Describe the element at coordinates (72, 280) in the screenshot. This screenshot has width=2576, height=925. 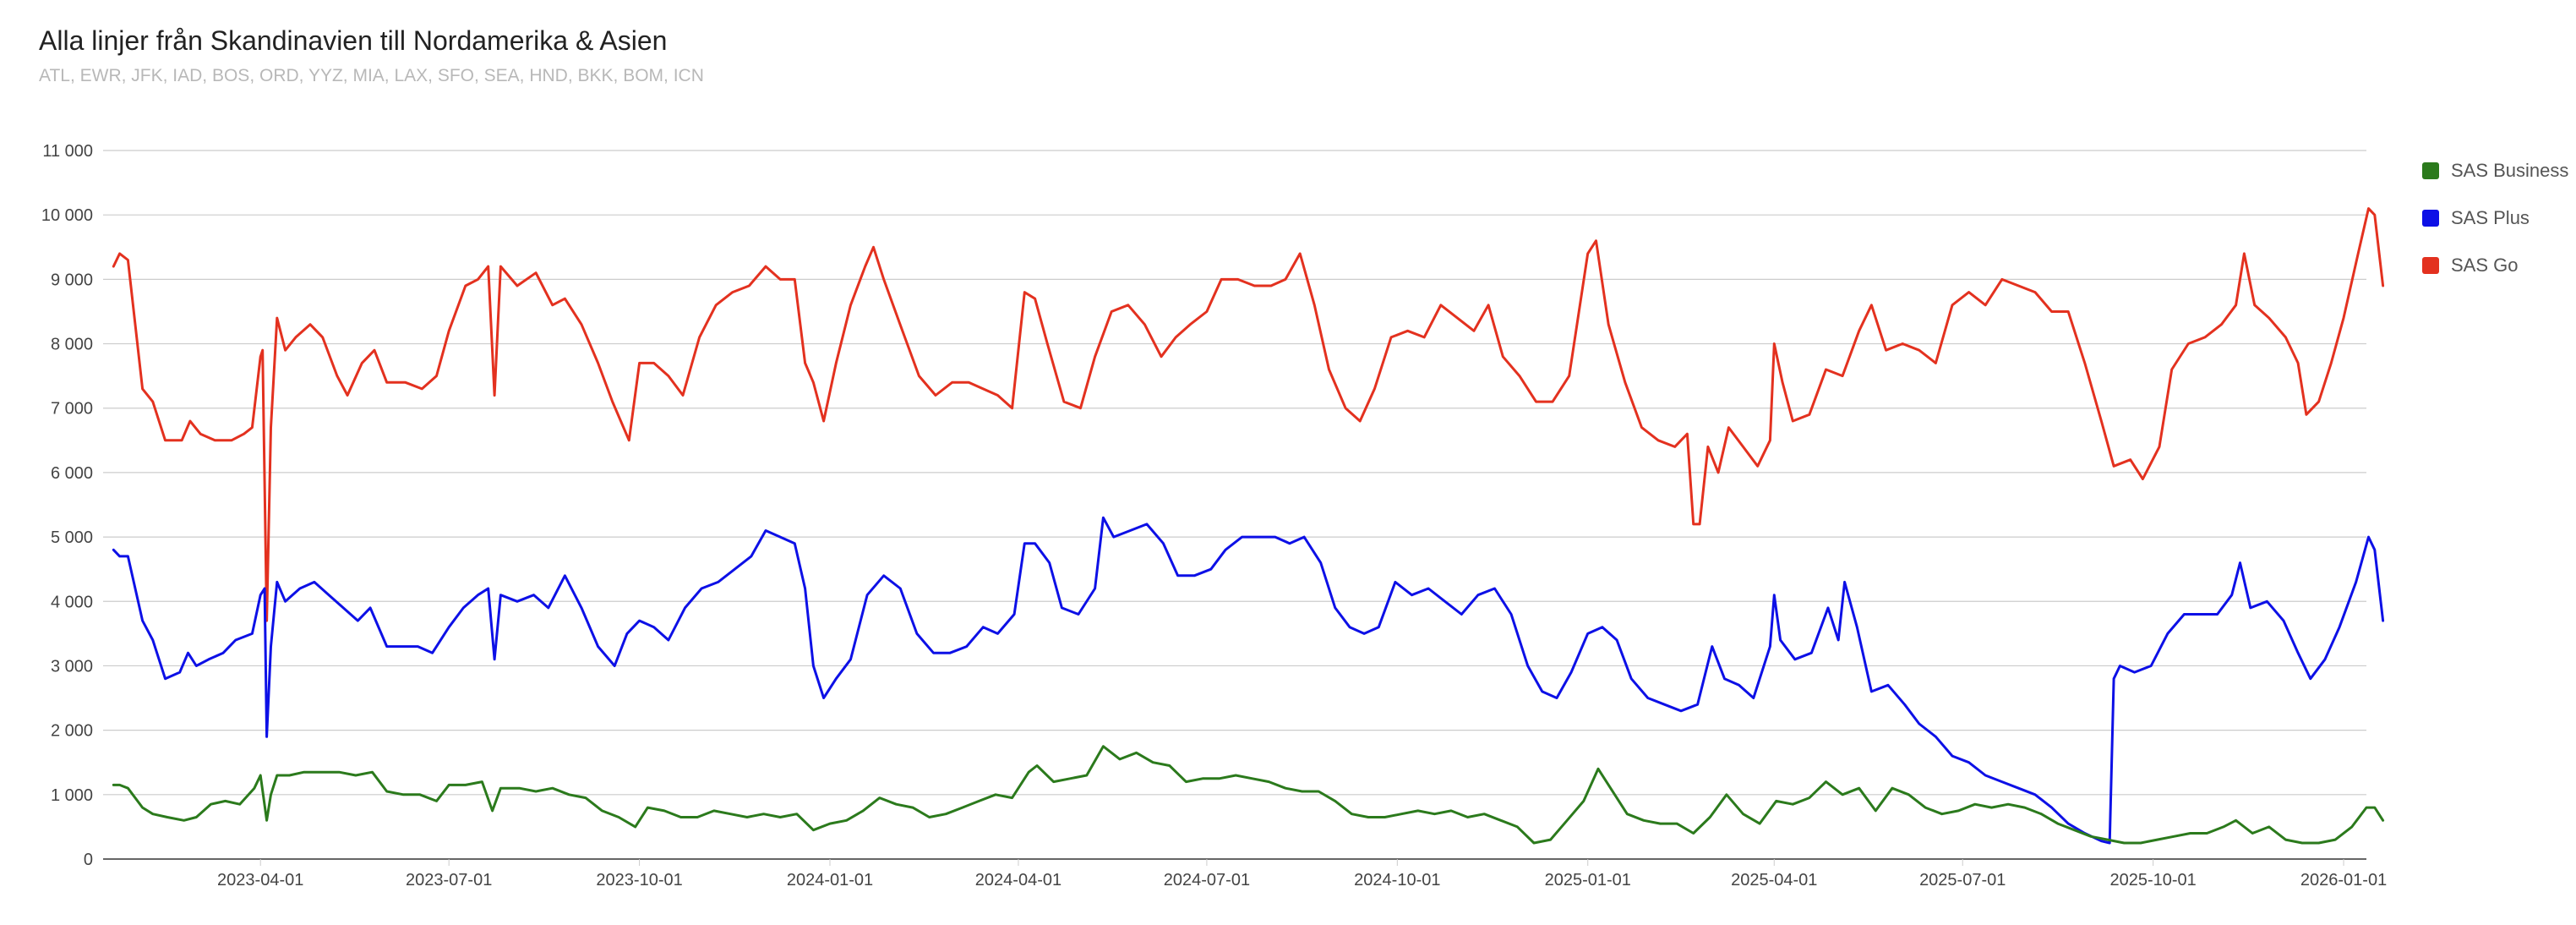
I see `y-tick-label: 9 000` at that location.